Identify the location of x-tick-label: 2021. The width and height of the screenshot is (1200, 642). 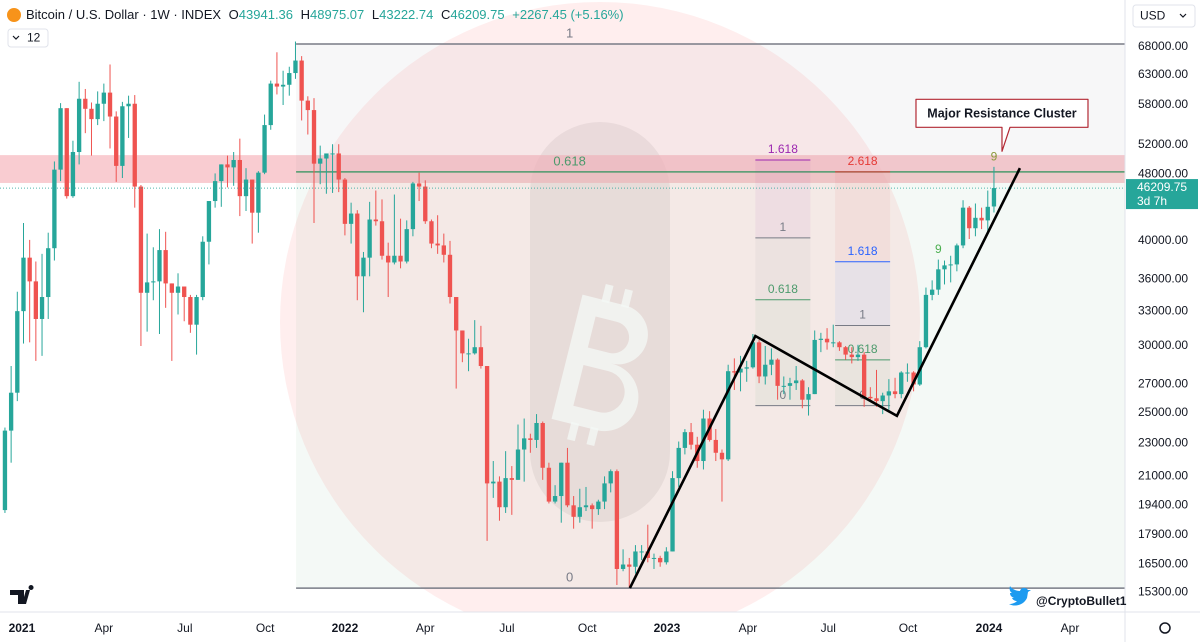
(22, 628).